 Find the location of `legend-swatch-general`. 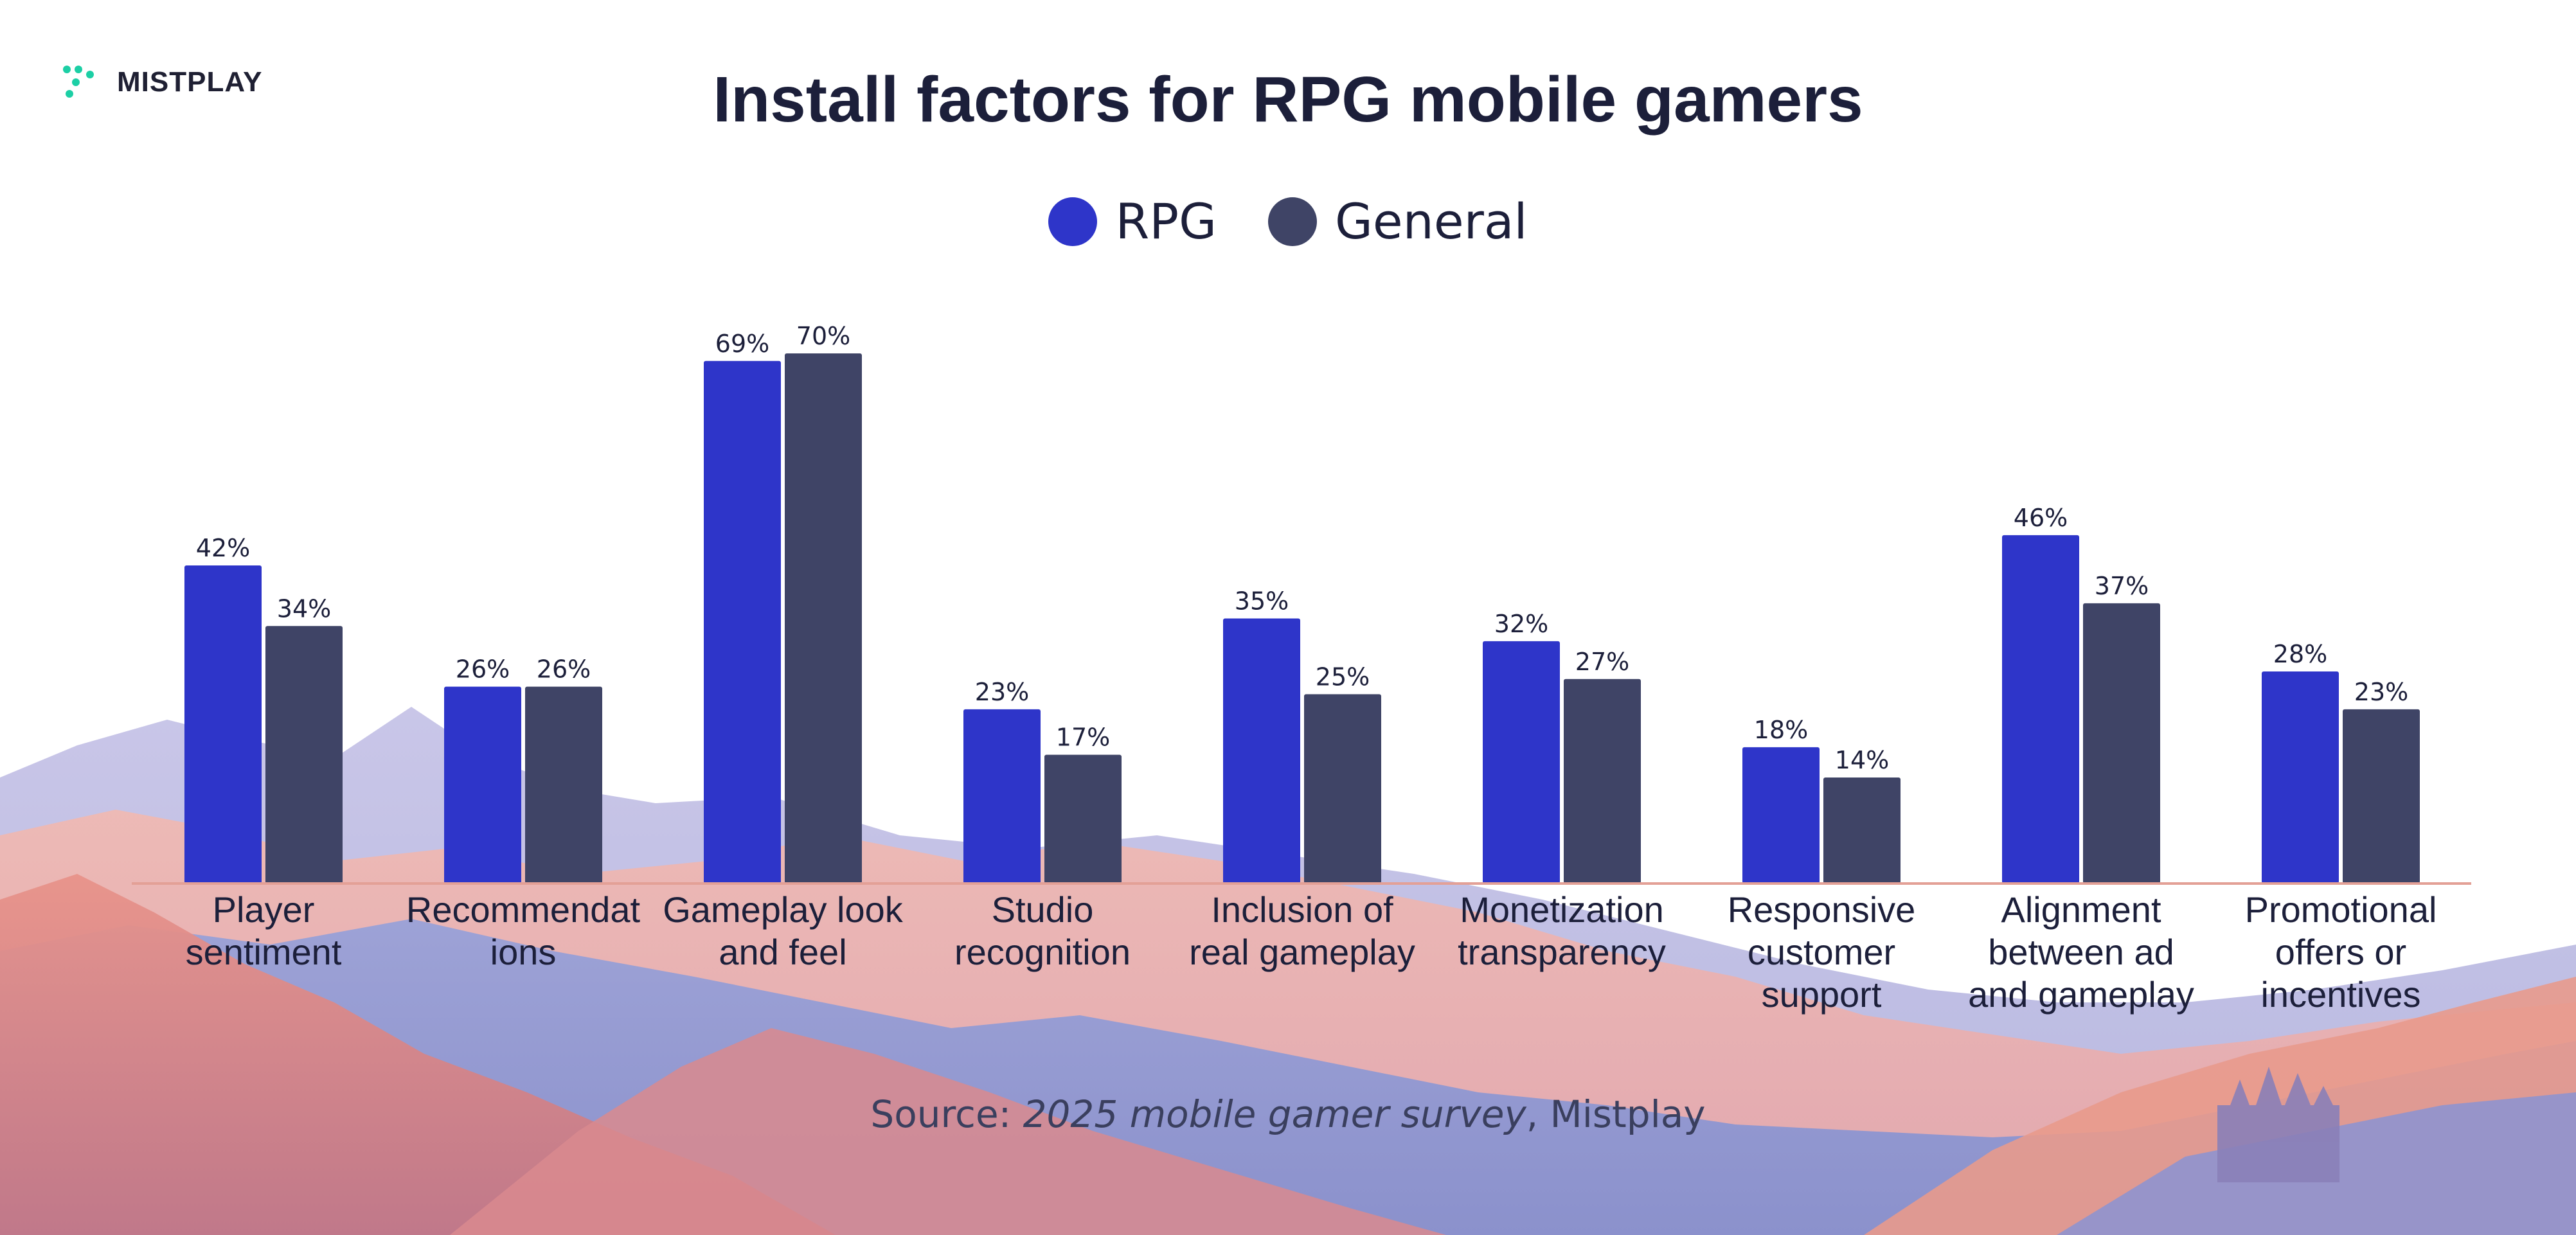

legend-swatch-general is located at coordinates (1292, 221).